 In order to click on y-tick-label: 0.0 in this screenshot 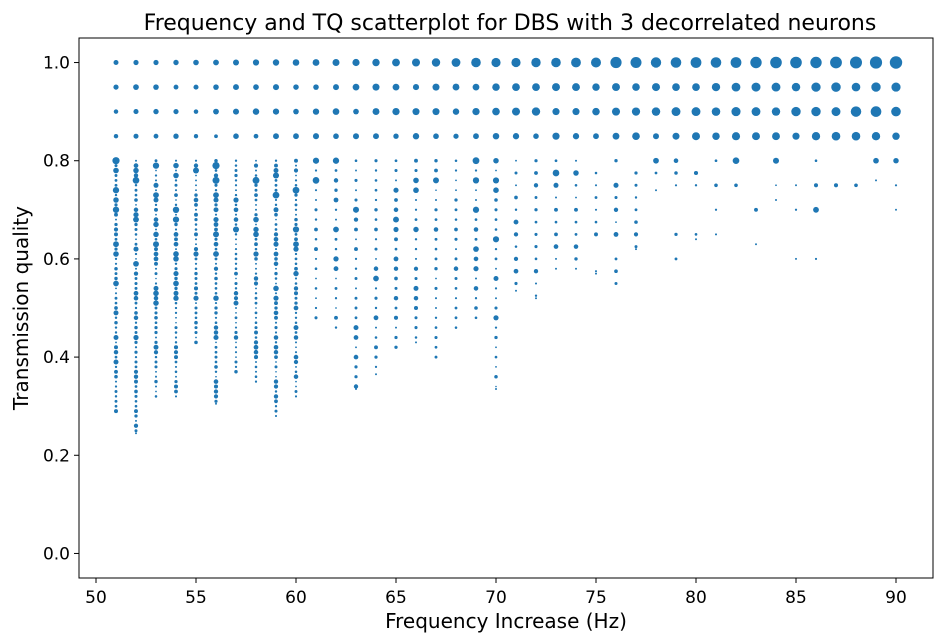, I will do `click(56, 554)`.